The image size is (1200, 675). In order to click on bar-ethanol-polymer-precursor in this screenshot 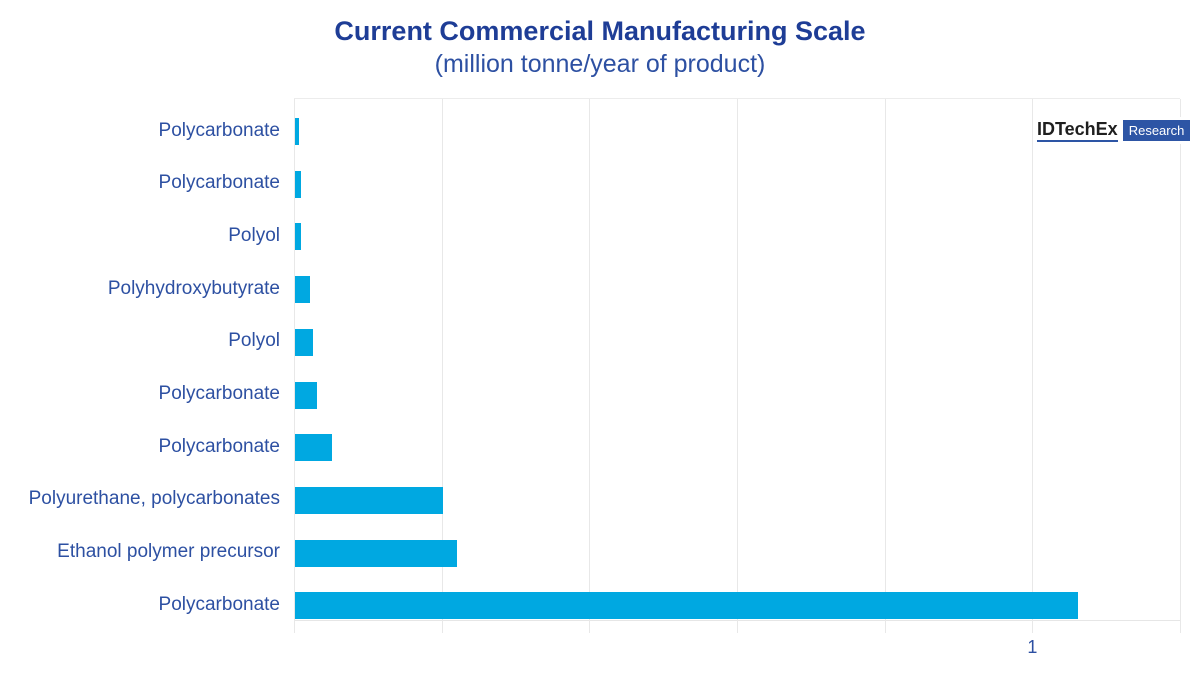, I will do `click(376, 553)`.